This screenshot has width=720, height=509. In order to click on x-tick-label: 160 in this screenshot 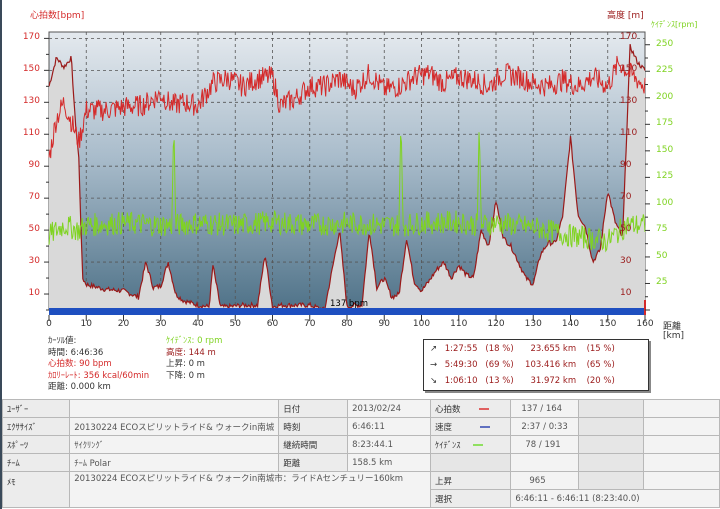, I will do `click(645, 324)`.